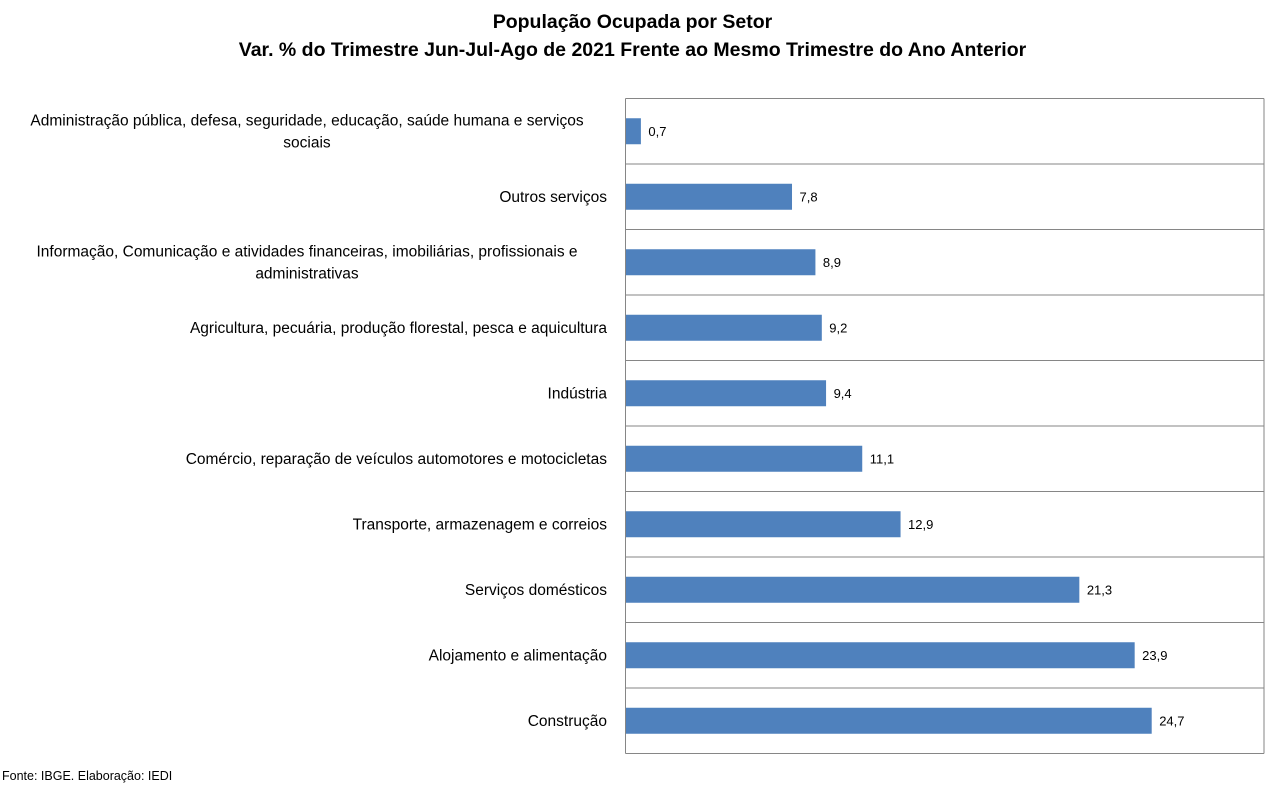 The image size is (1265, 788). Describe the element at coordinates (553, 197) in the screenshot. I see `category-label: Outros serviços` at that location.